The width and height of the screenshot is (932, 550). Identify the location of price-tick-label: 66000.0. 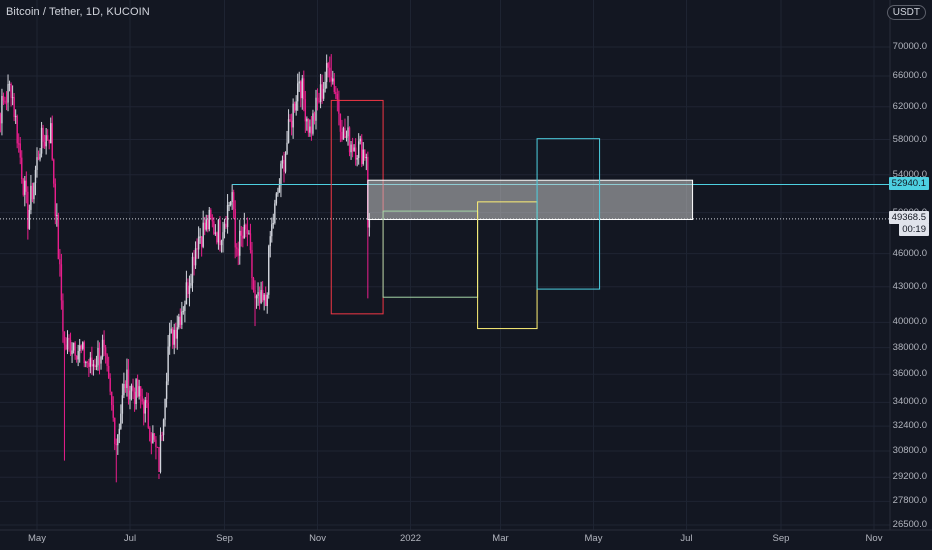
(909, 75).